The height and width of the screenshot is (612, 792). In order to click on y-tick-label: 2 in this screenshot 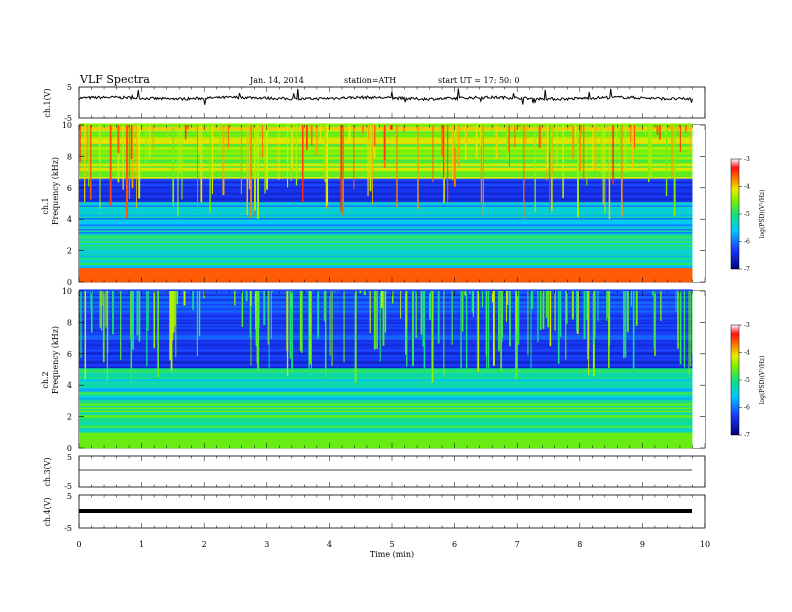, I will do `click(69, 251)`.